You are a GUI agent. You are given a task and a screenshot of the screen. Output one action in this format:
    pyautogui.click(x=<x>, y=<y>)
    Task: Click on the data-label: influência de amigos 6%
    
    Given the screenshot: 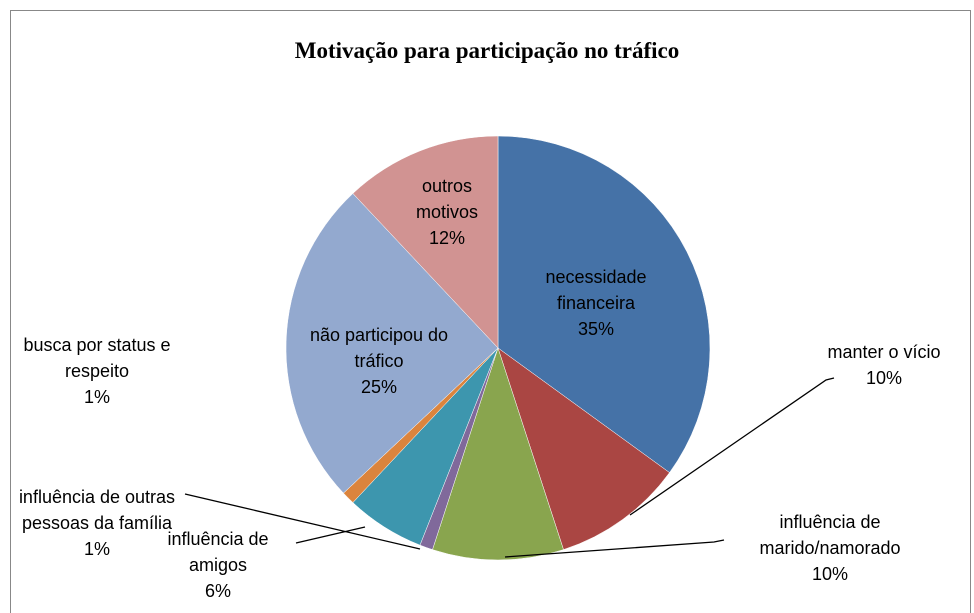 What is the action you would take?
    pyautogui.click(x=218, y=565)
    